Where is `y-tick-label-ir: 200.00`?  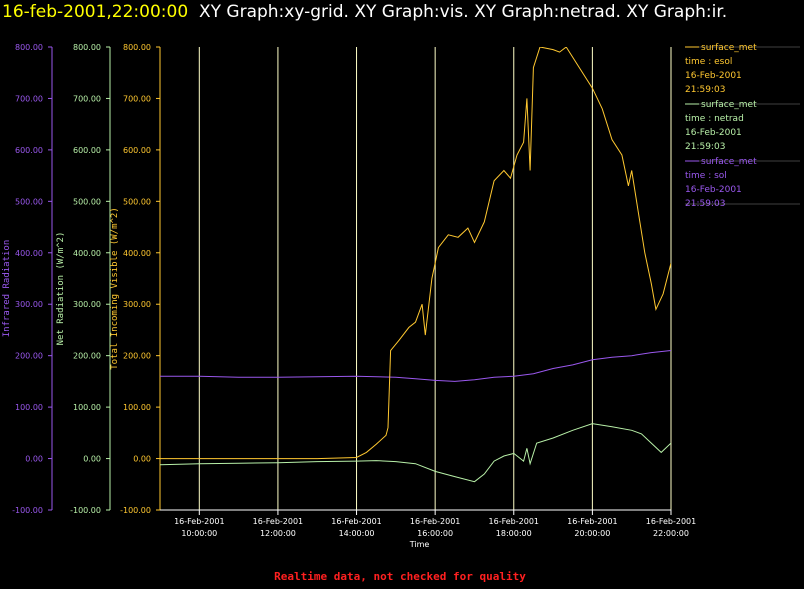
y-tick-label-ir: 200.00 is located at coordinates (29, 356).